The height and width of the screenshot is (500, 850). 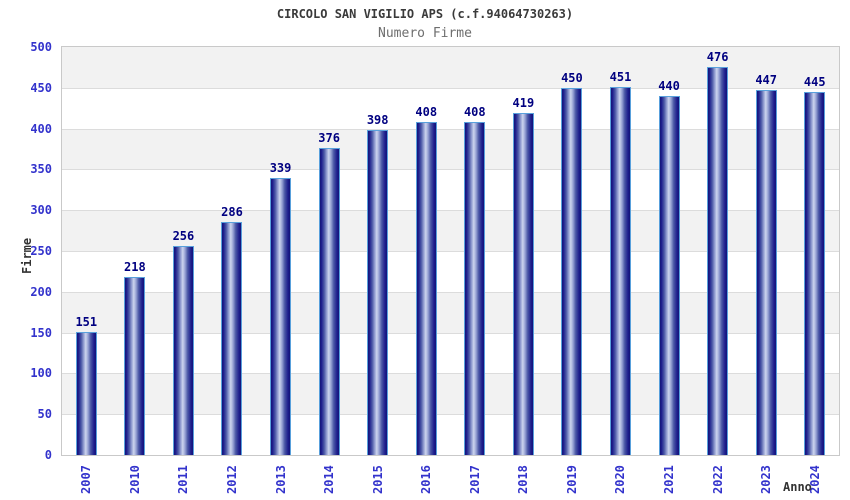 What do you see at coordinates (41, 128) in the screenshot?
I see `y-tick-label: 400` at bounding box center [41, 128].